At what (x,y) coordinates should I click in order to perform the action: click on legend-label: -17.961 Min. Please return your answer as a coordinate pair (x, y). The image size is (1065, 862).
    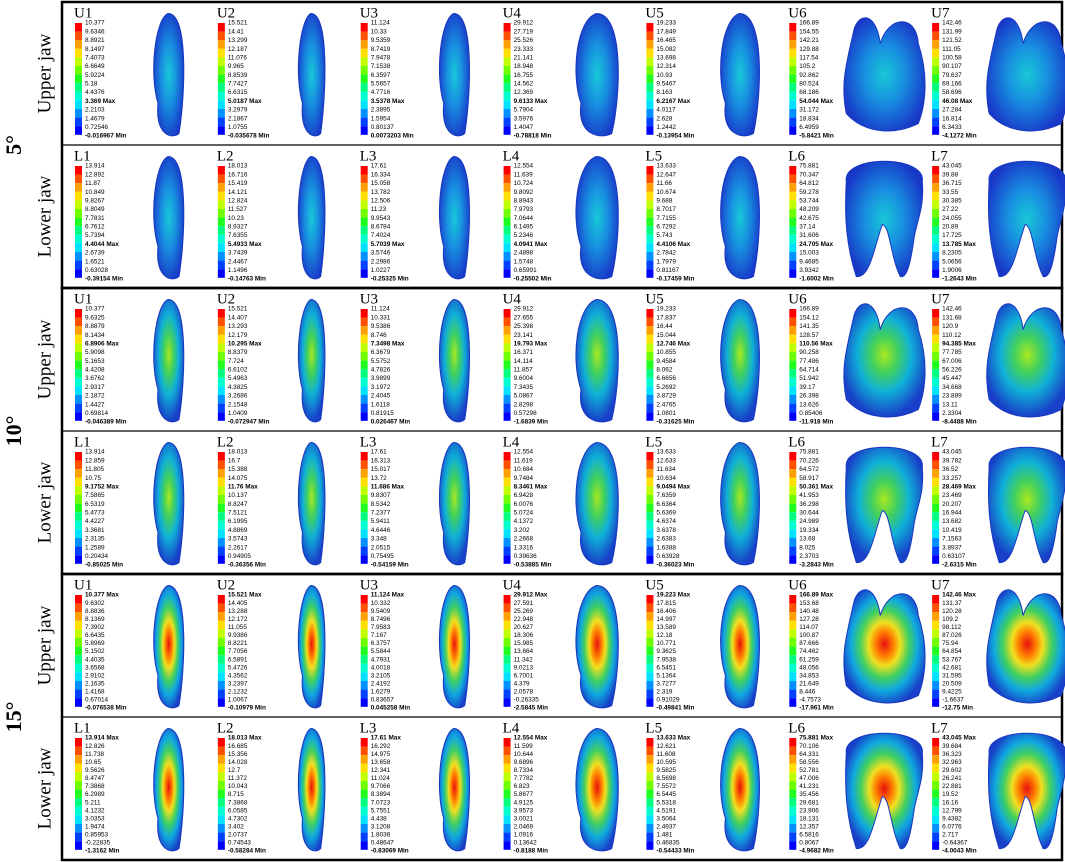
    Looking at the image, I should click on (816, 708).